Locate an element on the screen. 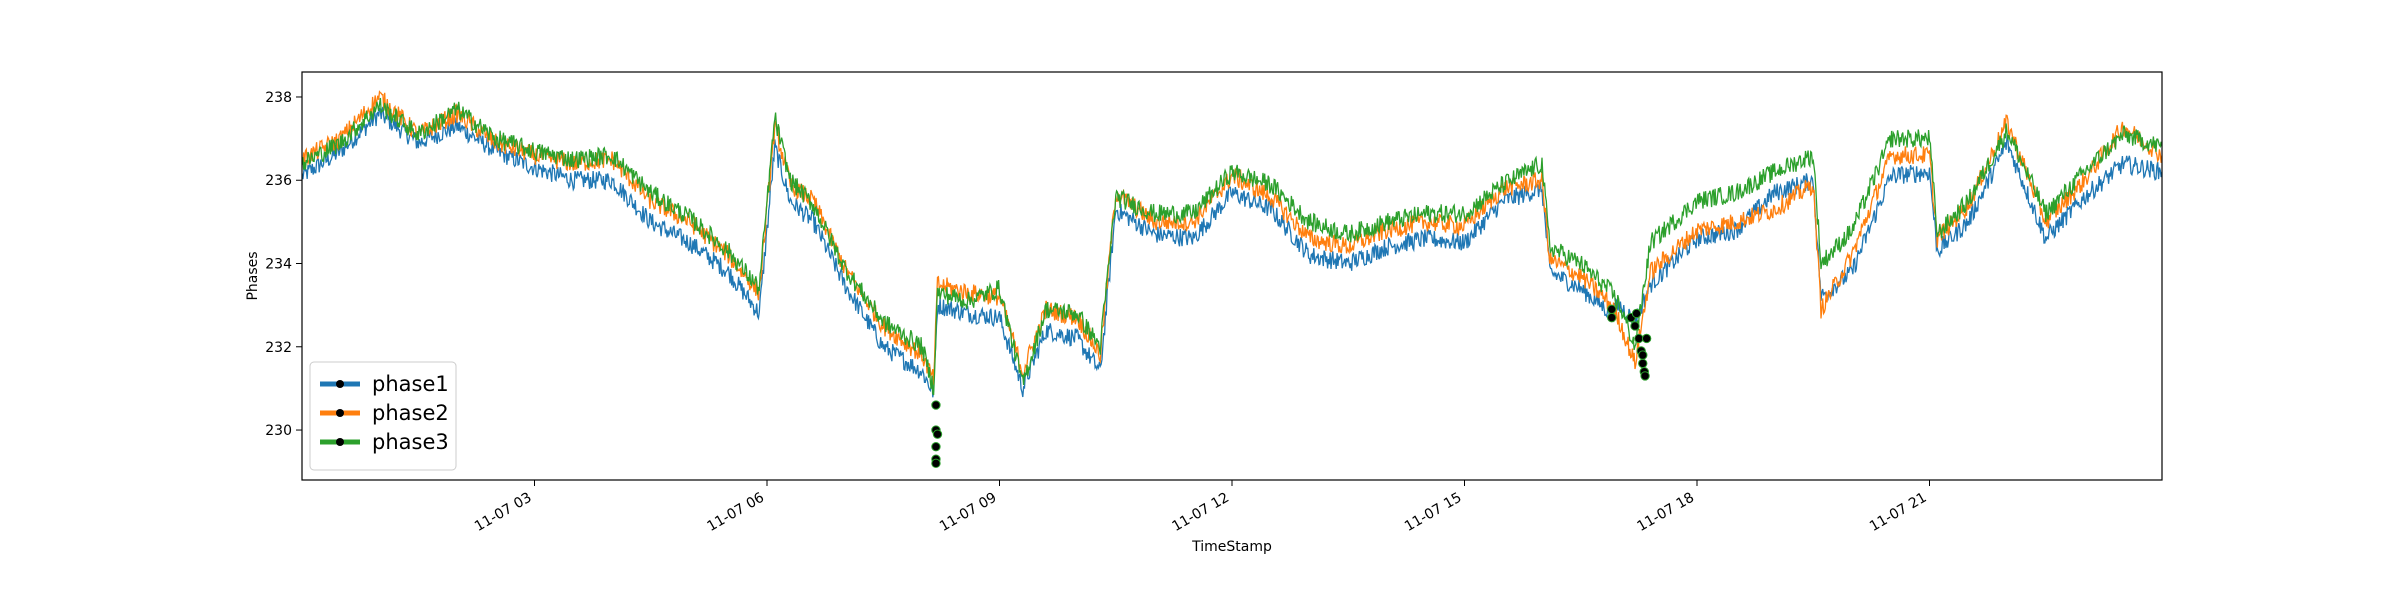  y-axis: 230 232 234 236 238 is located at coordinates (283, 264).